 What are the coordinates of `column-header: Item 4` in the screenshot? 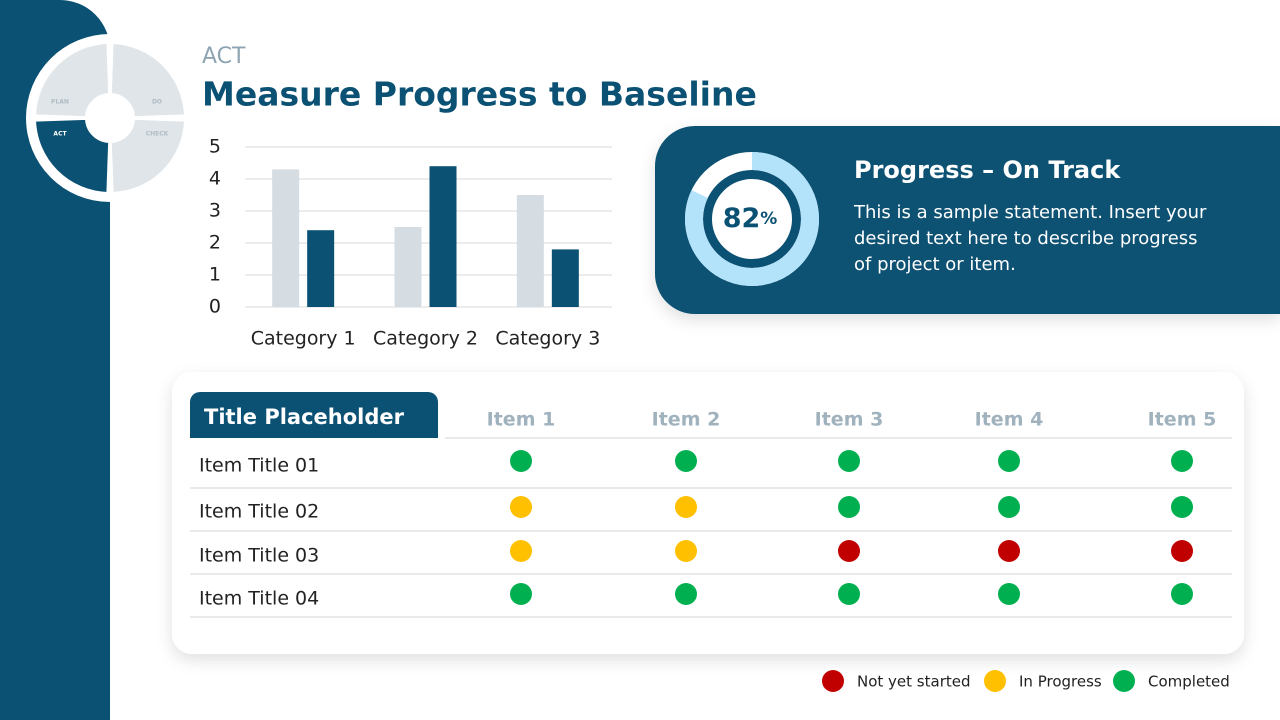 It's located at (1009, 420).